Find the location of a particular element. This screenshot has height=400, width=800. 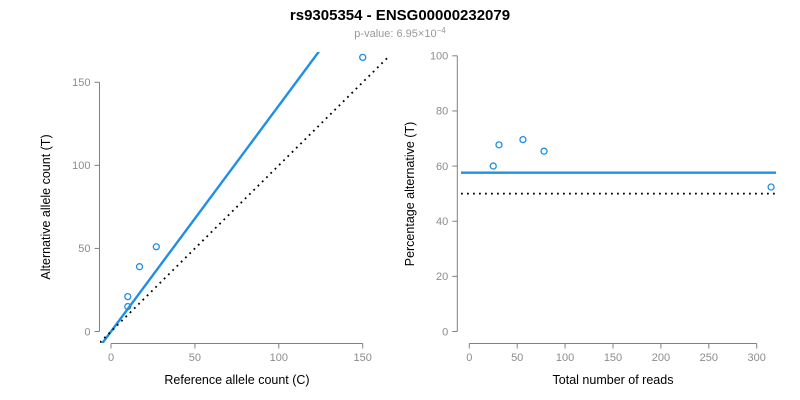

x-axis-title: Total number of reads is located at coordinates (613, 380).